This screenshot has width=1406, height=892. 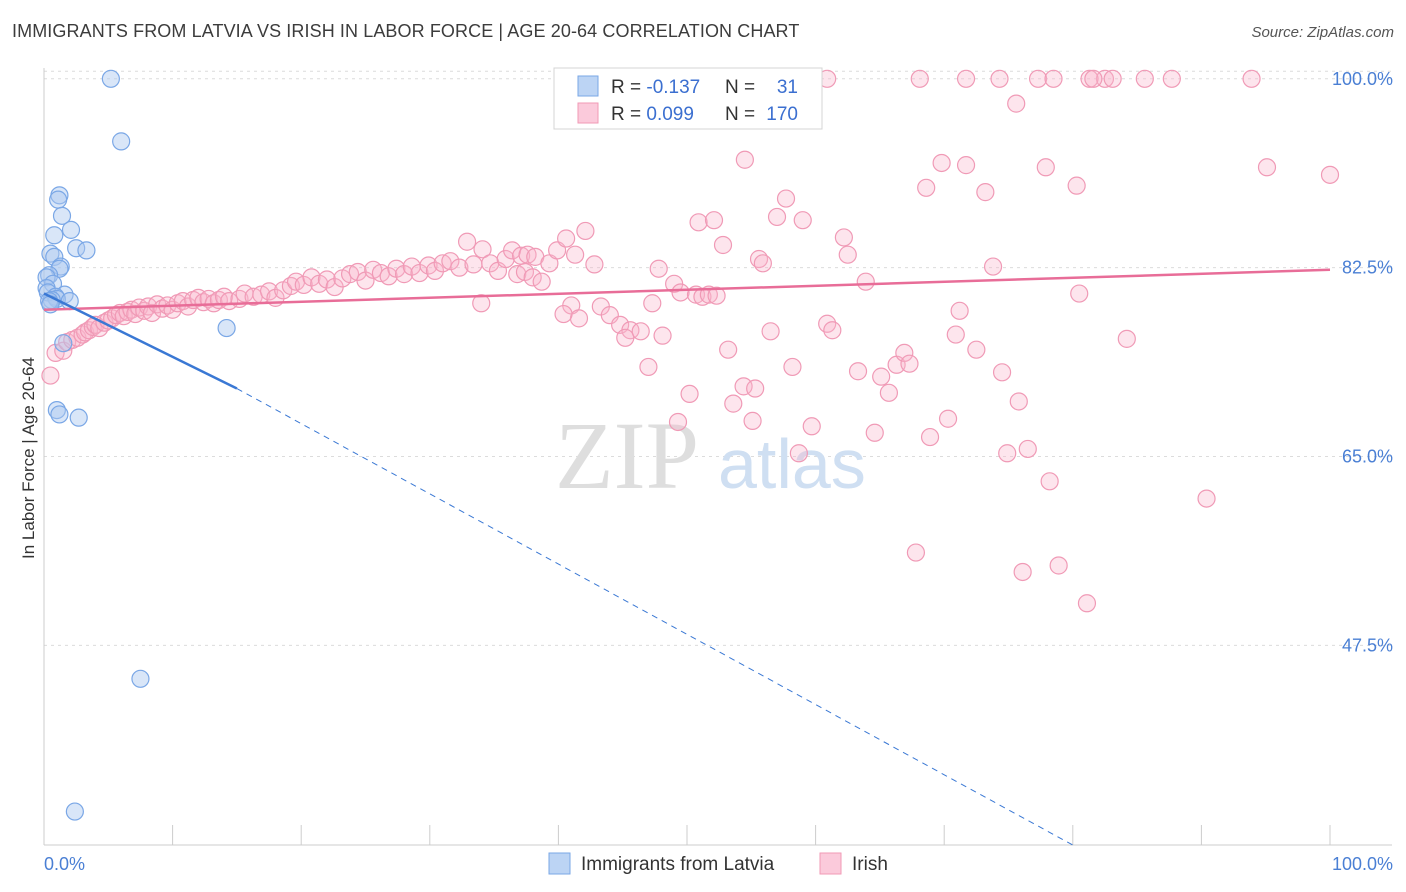 What do you see at coordinates (655, 87) in the screenshot?
I see `svg-text: R = -0.137` at bounding box center [655, 87].